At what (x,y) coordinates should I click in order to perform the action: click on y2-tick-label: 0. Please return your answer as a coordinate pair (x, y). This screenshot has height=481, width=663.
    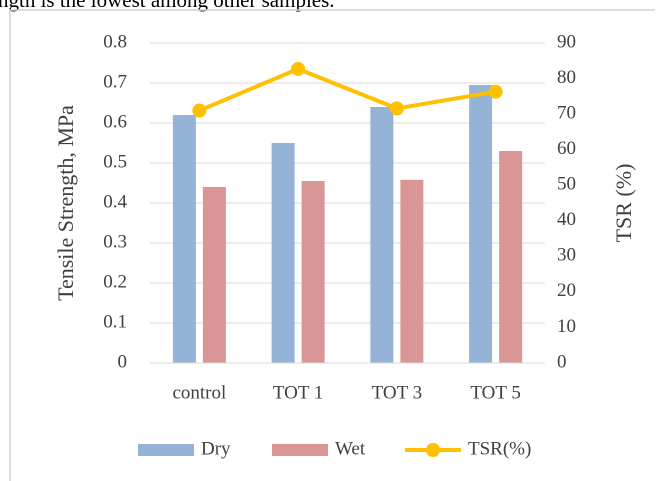
    Looking at the image, I should click on (562, 361).